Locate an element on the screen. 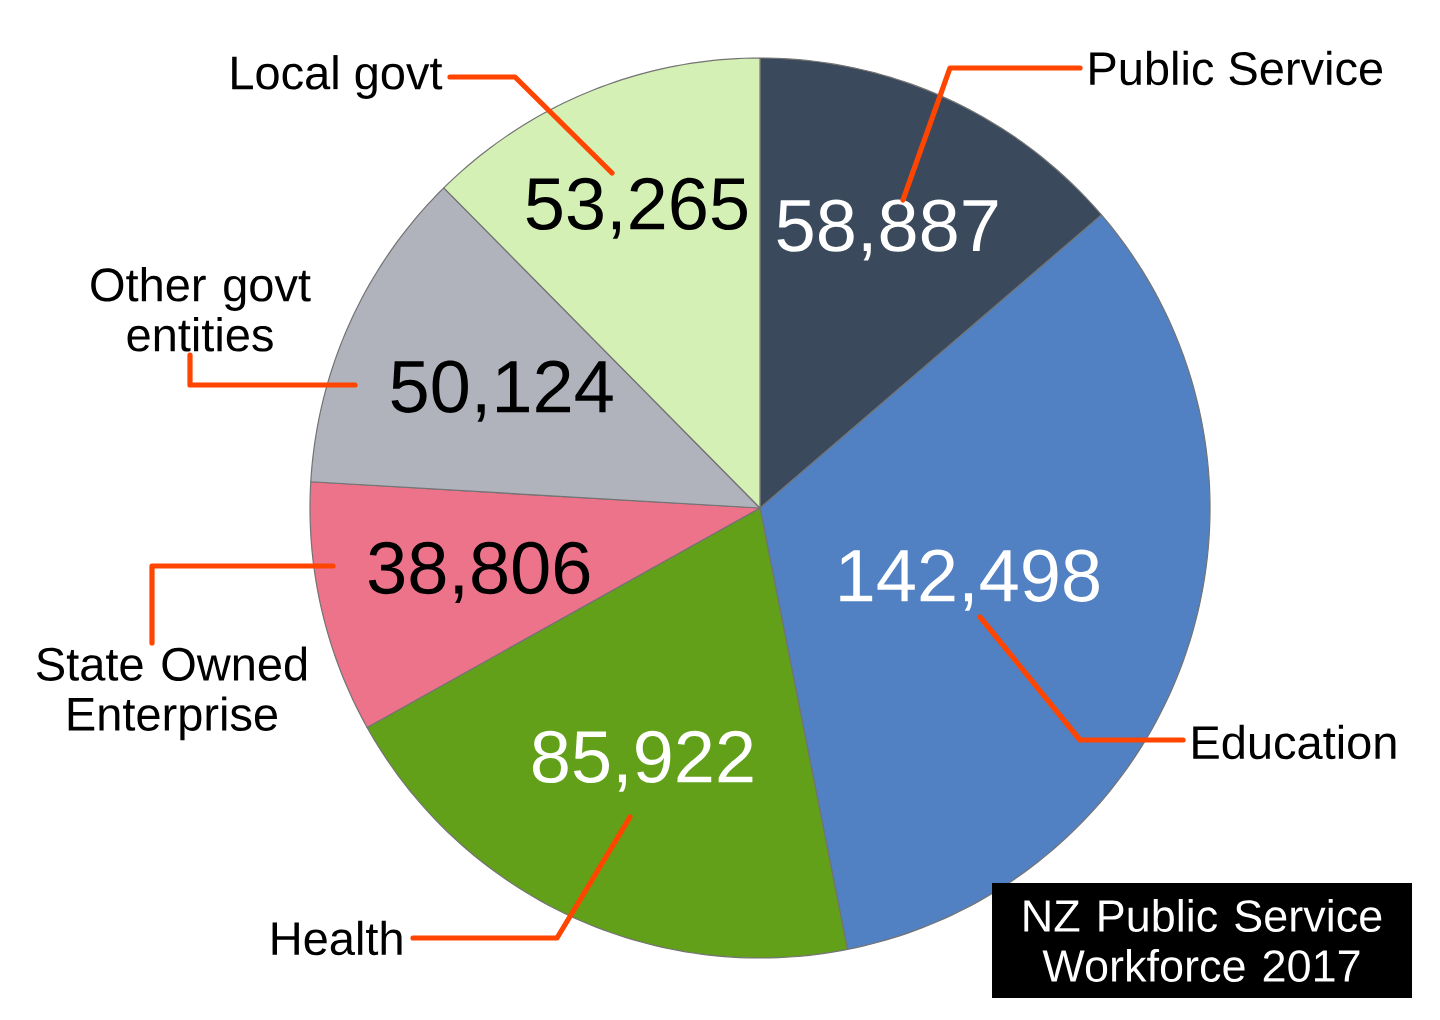  slice-label: Education is located at coordinates (1294, 742).